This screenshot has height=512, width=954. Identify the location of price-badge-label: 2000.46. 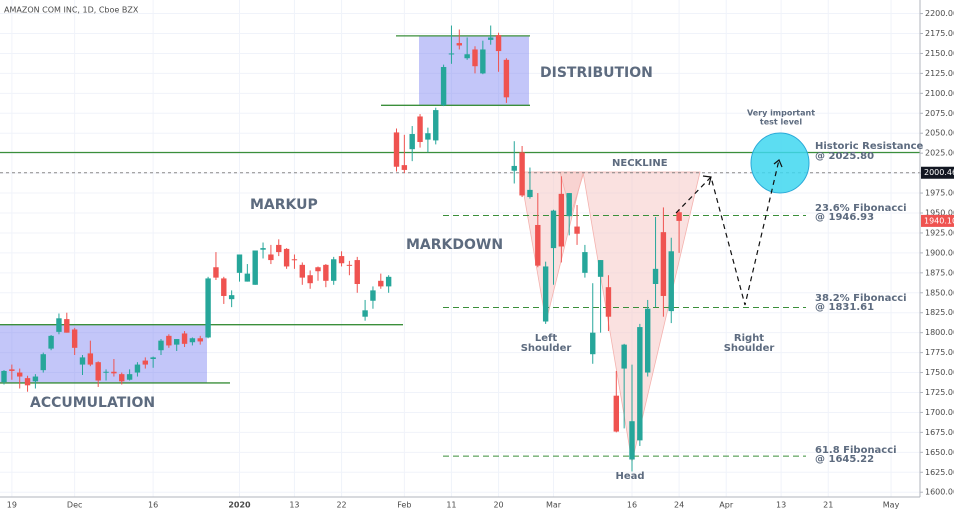
(939, 172).